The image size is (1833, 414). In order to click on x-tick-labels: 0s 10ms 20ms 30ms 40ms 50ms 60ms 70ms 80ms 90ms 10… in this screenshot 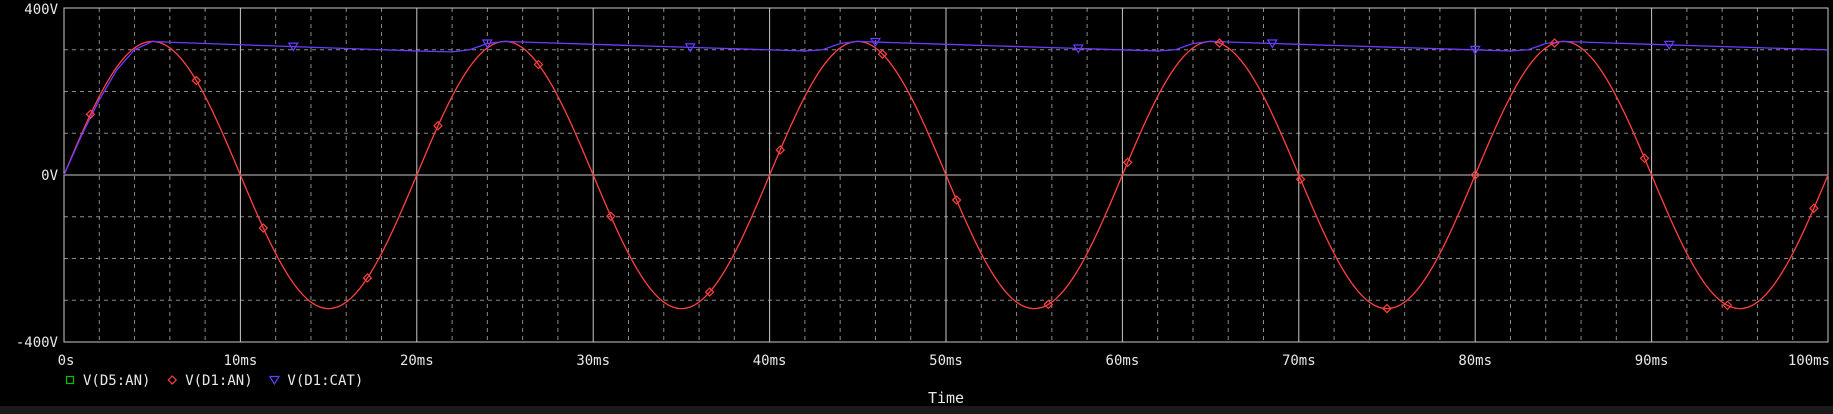, I will do `click(944, 361)`.